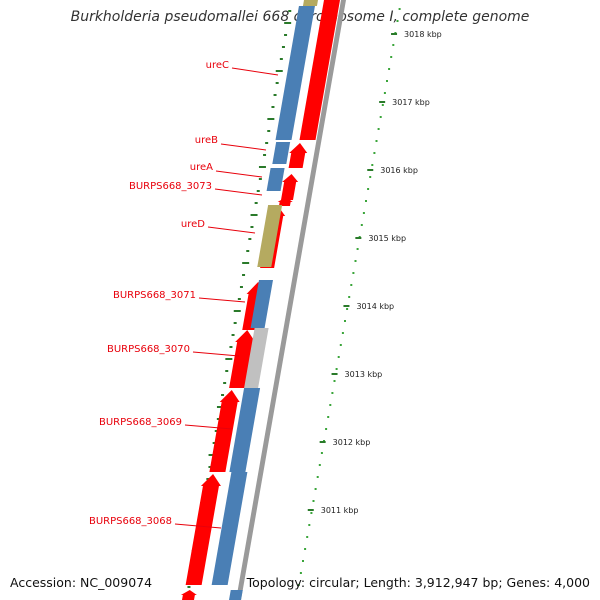 This screenshot has height=600, width=600. Describe the element at coordinates (130, 521) in the screenshot. I see `gene-label: BURPS668_3068` at that location.